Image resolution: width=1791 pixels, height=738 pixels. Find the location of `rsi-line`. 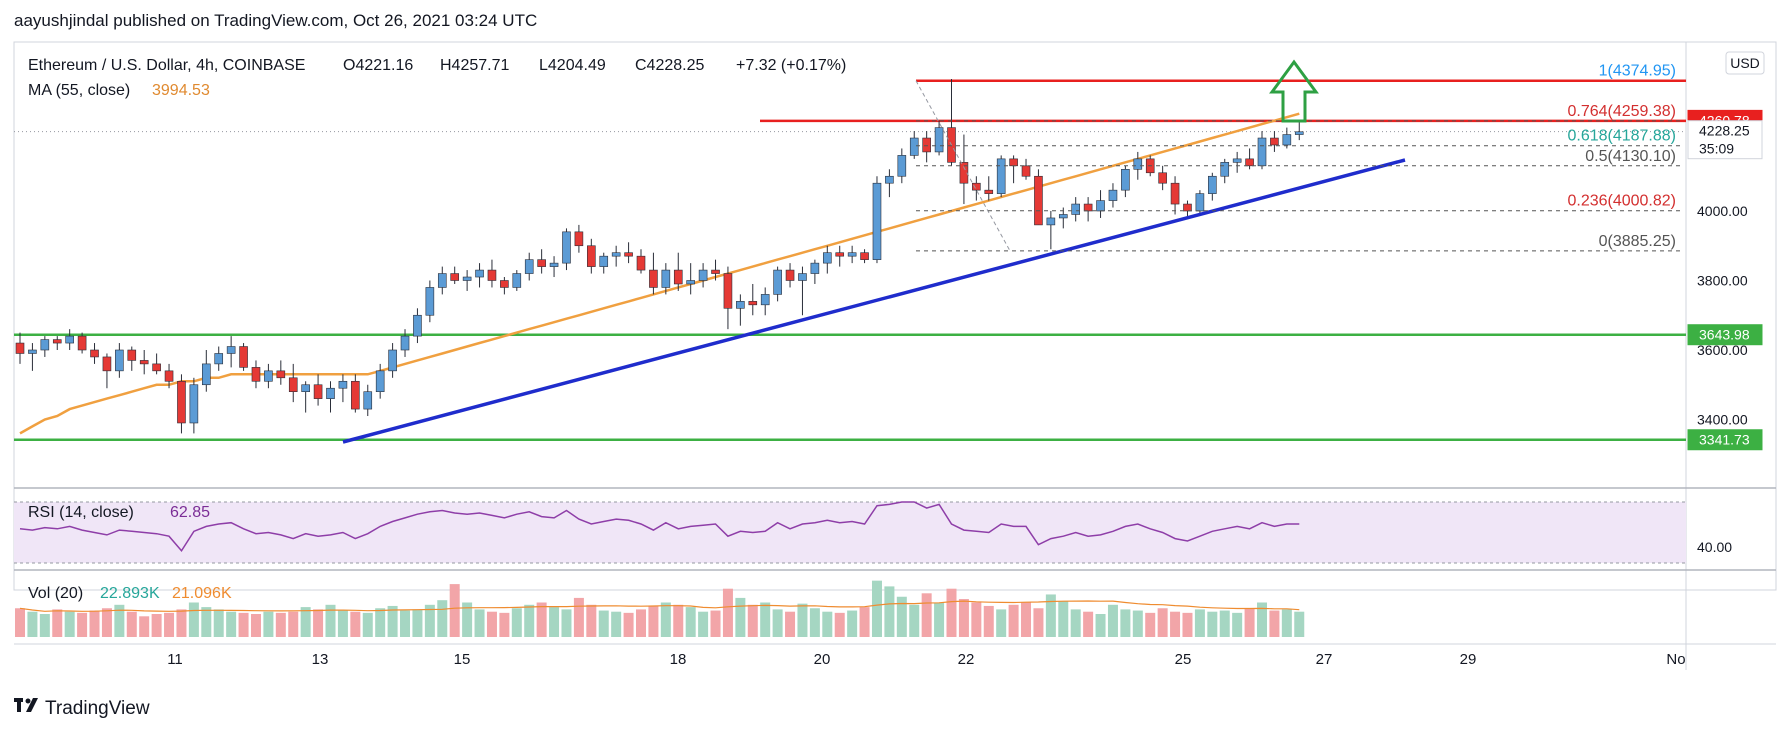

rsi-line is located at coordinates (659, 527).